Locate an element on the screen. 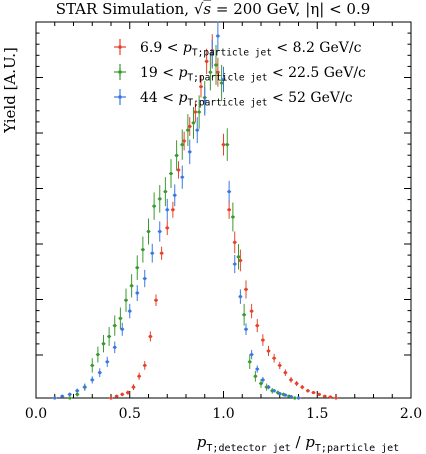 Image resolution: width=426 pixels, height=454 pixels. x-tick-label: 2.0 is located at coordinates (411, 414).